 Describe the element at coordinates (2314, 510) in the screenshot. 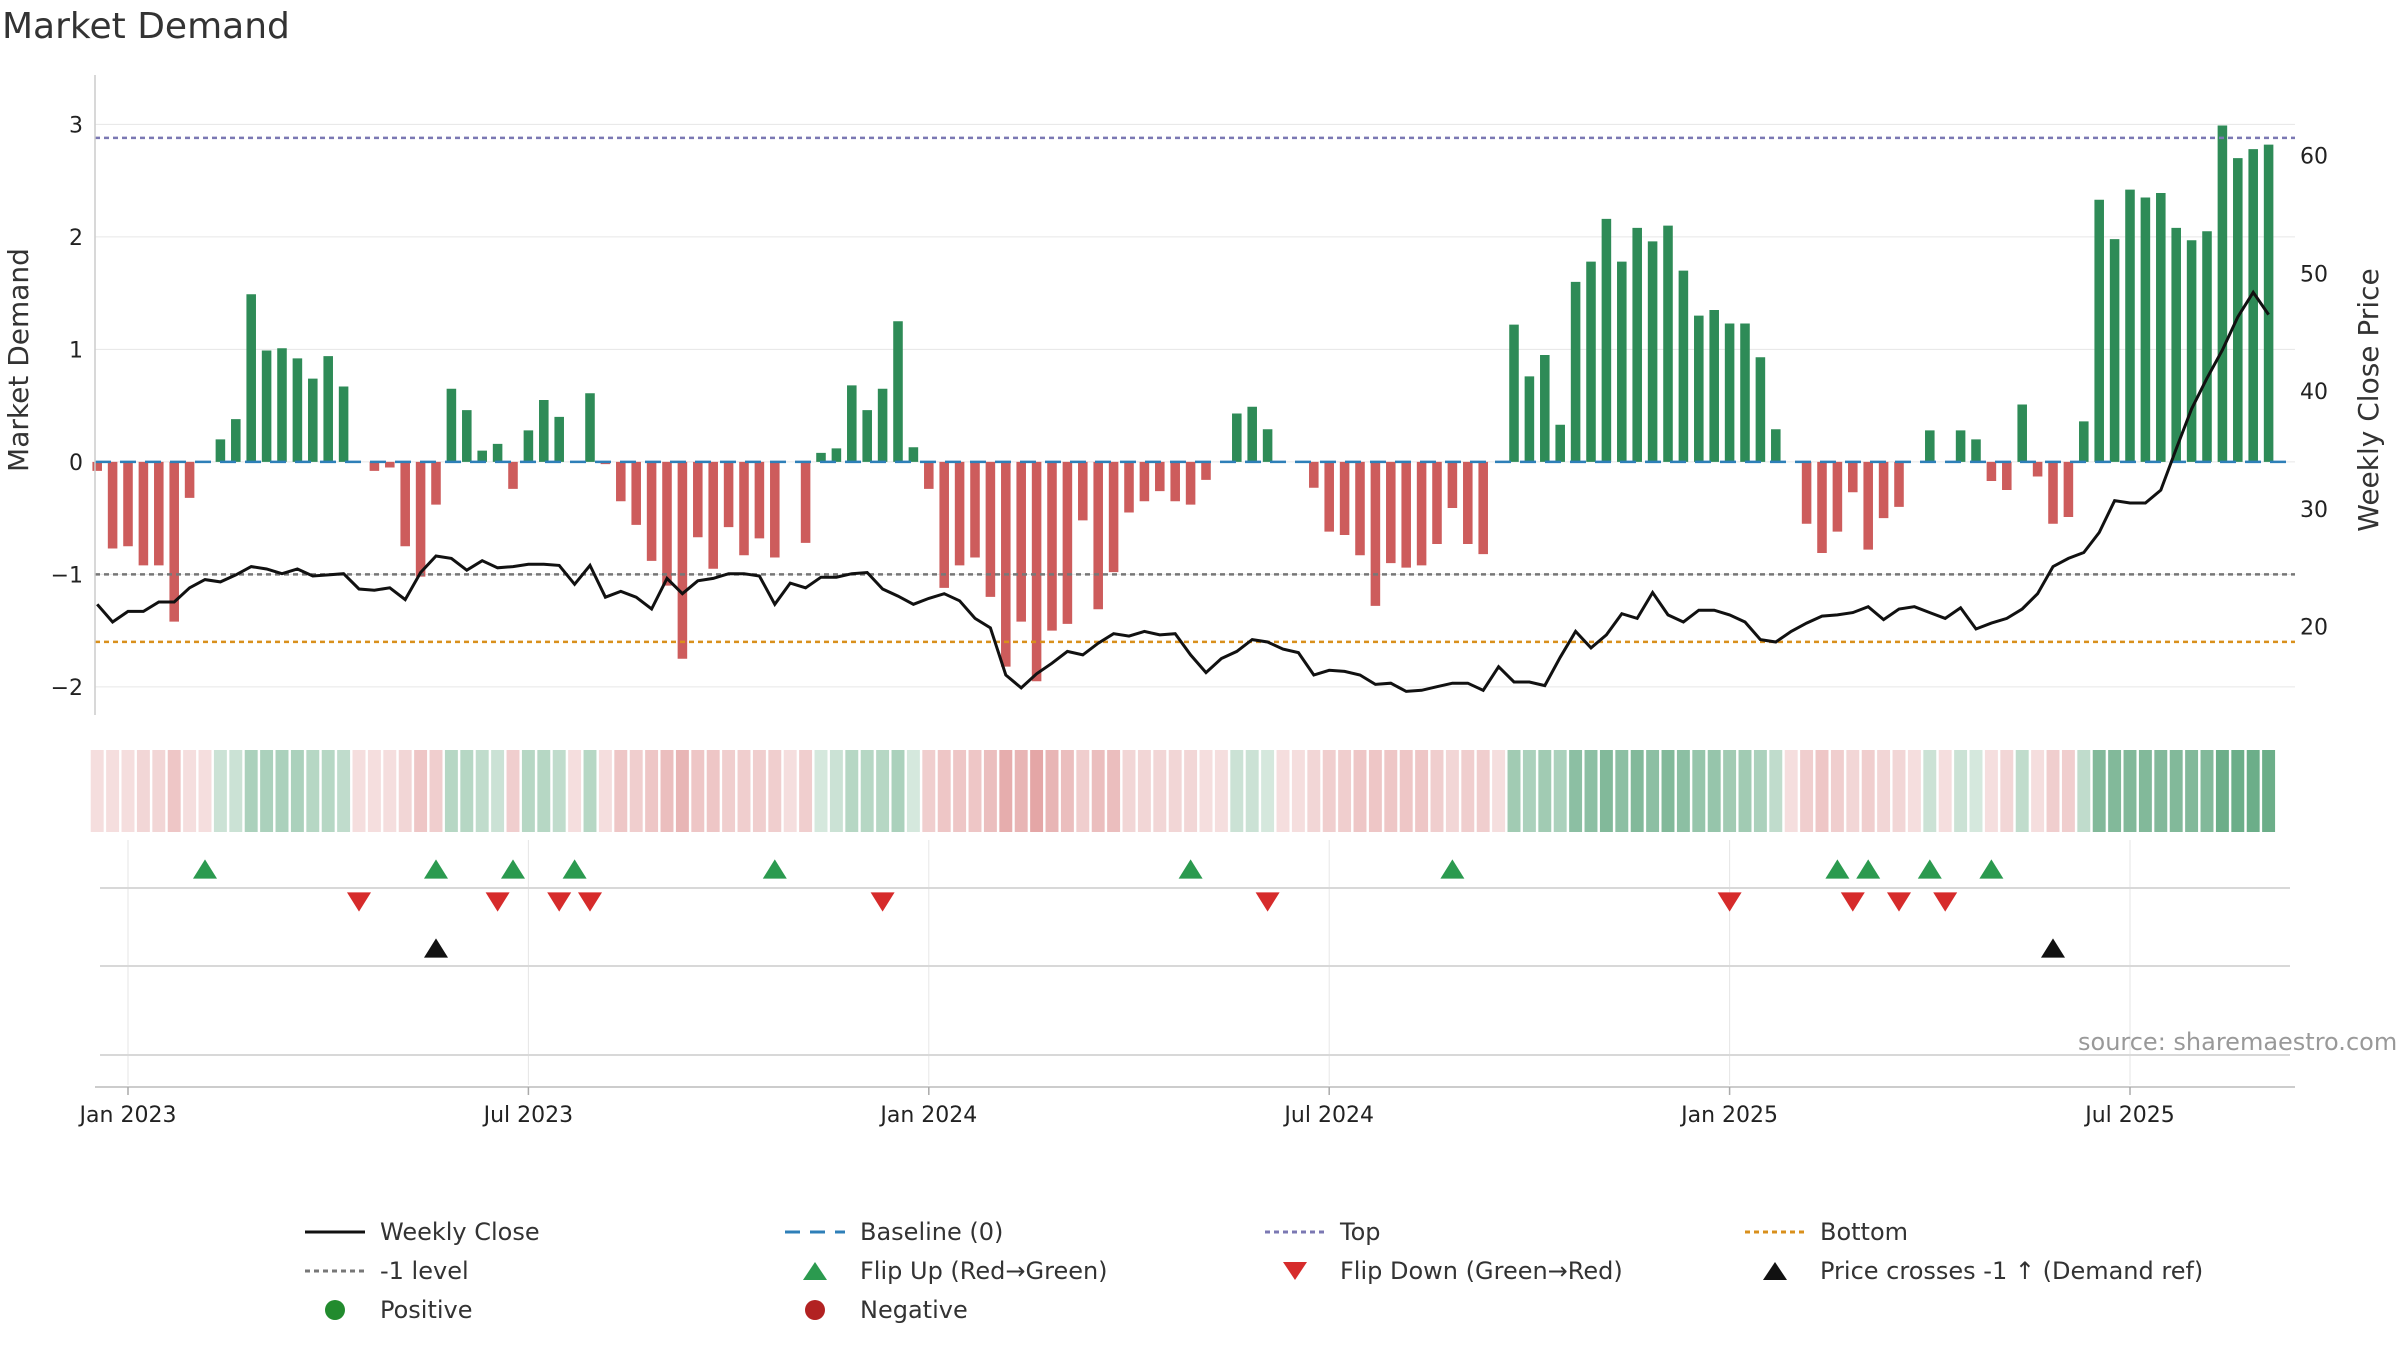

I see `y2-tick-label: 30` at that location.